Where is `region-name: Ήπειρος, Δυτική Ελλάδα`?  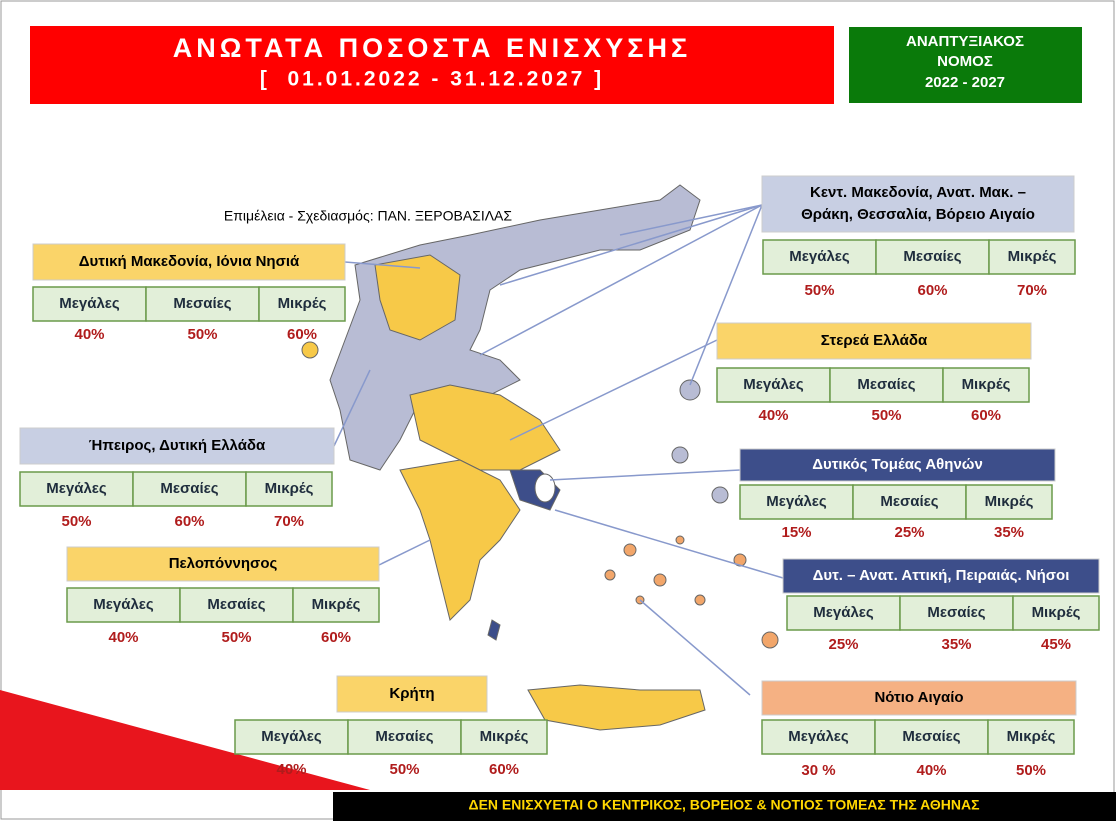
region-name: Ήπειρος, Δυτική Ελλάδα is located at coordinates (177, 445).